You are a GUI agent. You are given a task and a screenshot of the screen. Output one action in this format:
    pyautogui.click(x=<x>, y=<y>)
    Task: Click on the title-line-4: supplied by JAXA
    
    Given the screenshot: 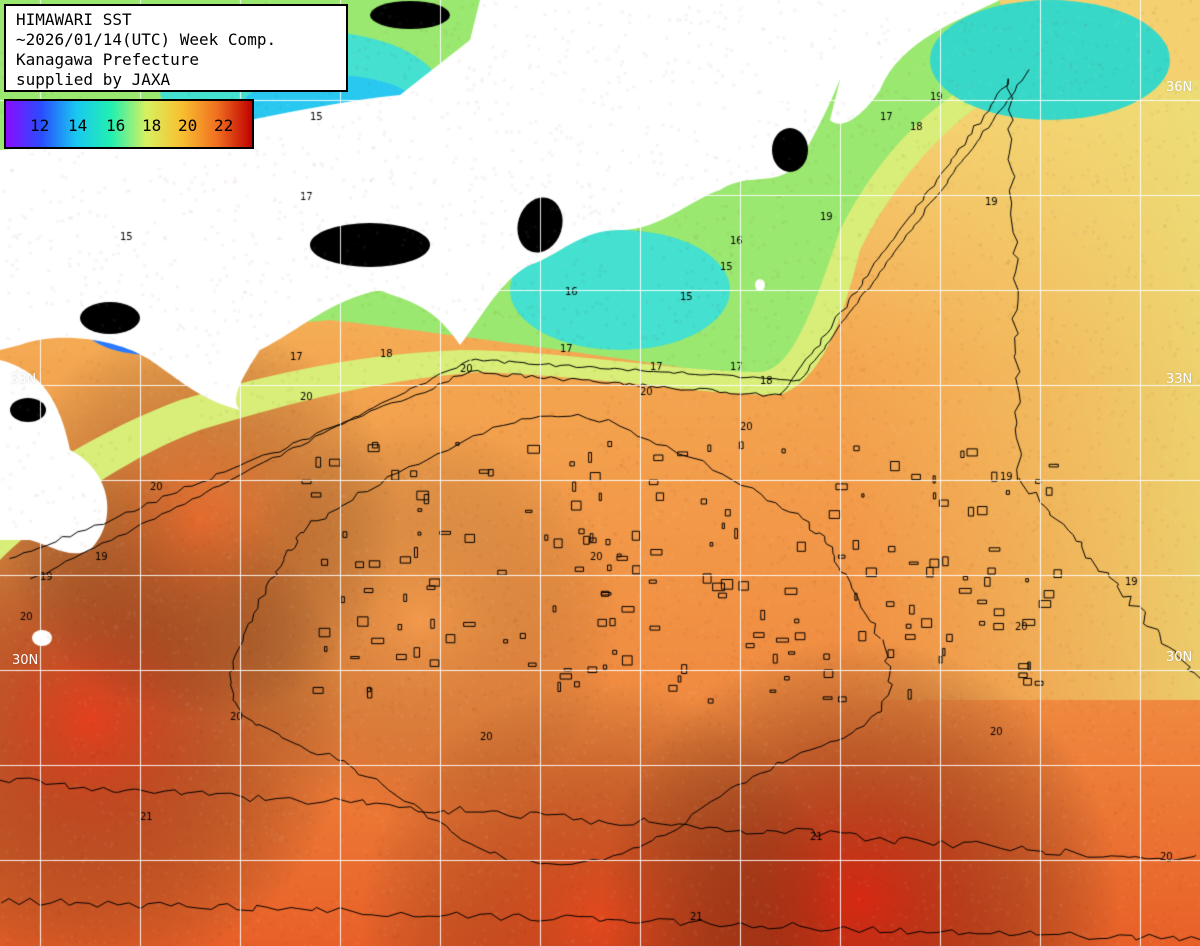 What is the action you would take?
    pyautogui.click(x=176, y=80)
    